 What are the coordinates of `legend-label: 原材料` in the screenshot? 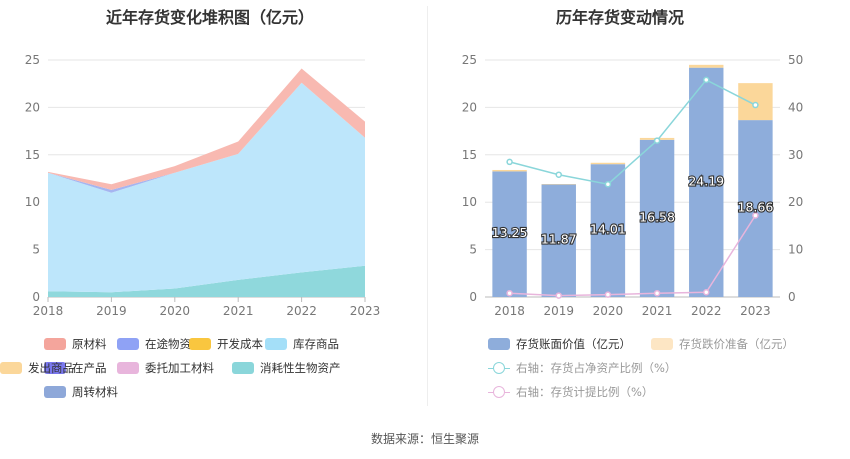 It's located at (89, 344).